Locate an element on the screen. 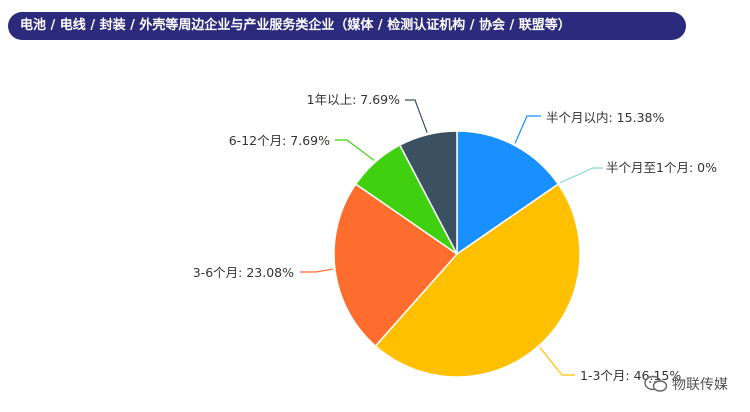  slice-label-5: 1年以上: 7.69% is located at coordinates (353, 99).